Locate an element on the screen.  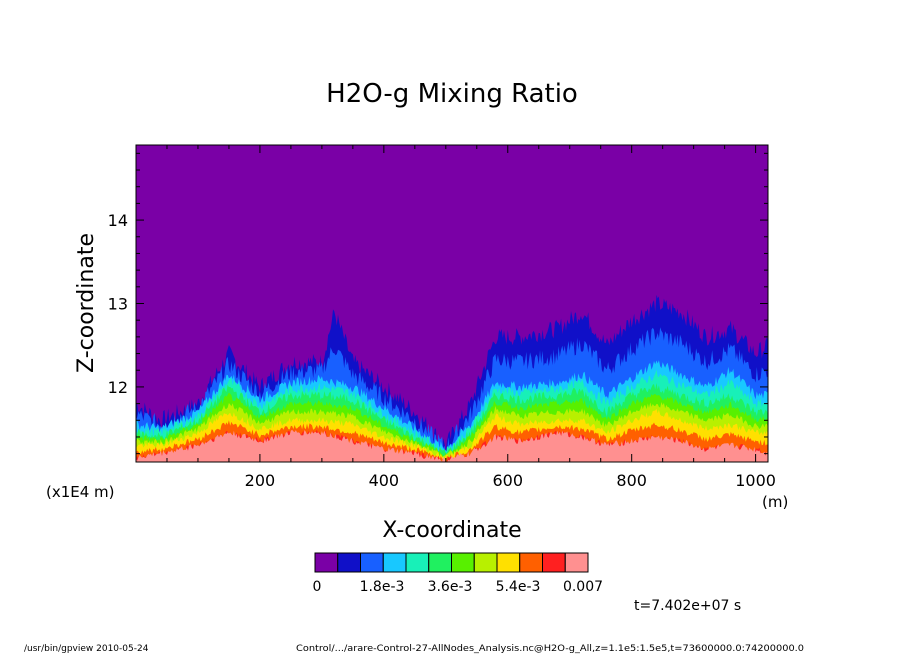
x-unit-label: (m) is located at coordinates (775, 502).